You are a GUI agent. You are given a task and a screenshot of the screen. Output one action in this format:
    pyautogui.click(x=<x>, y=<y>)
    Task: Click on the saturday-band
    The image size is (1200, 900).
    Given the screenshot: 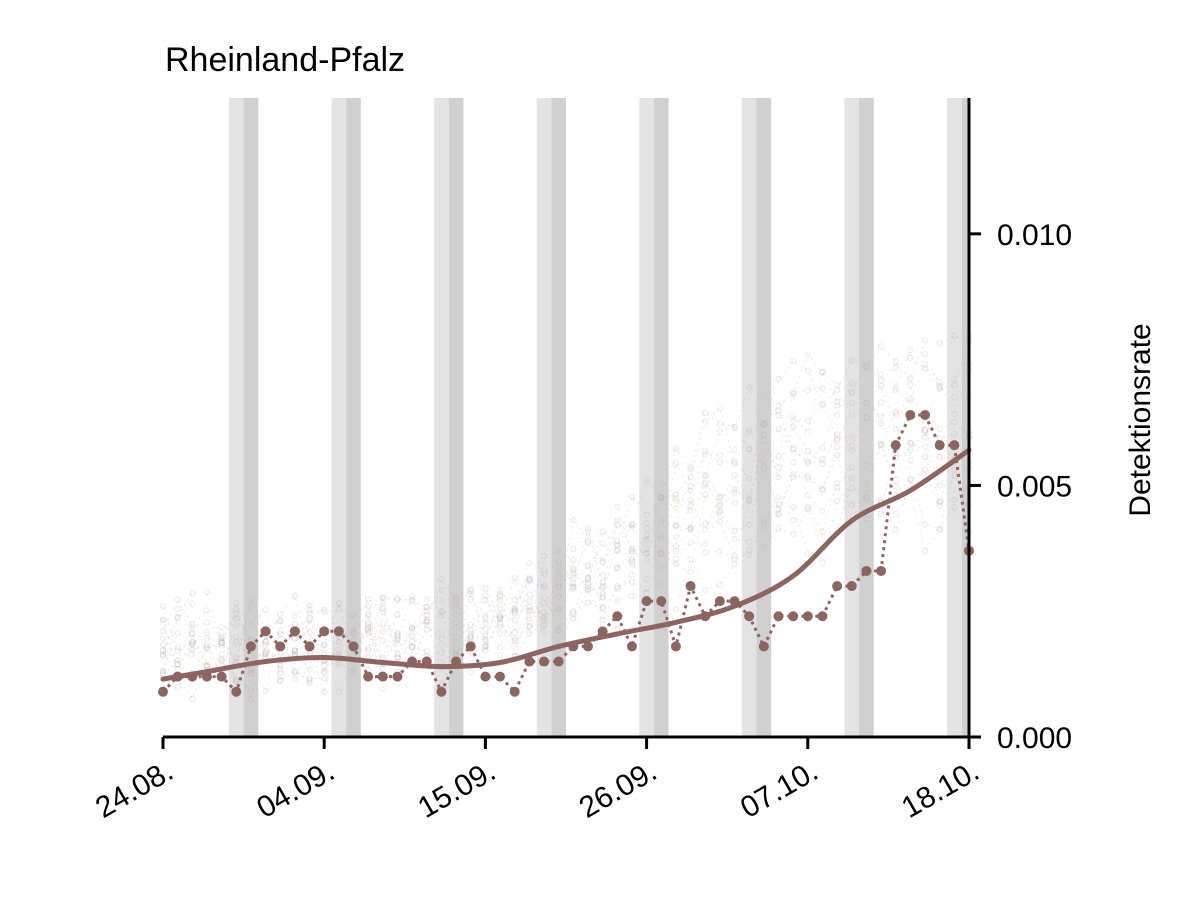 What is the action you would take?
    pyautogui.click(x=954, y=417)
    